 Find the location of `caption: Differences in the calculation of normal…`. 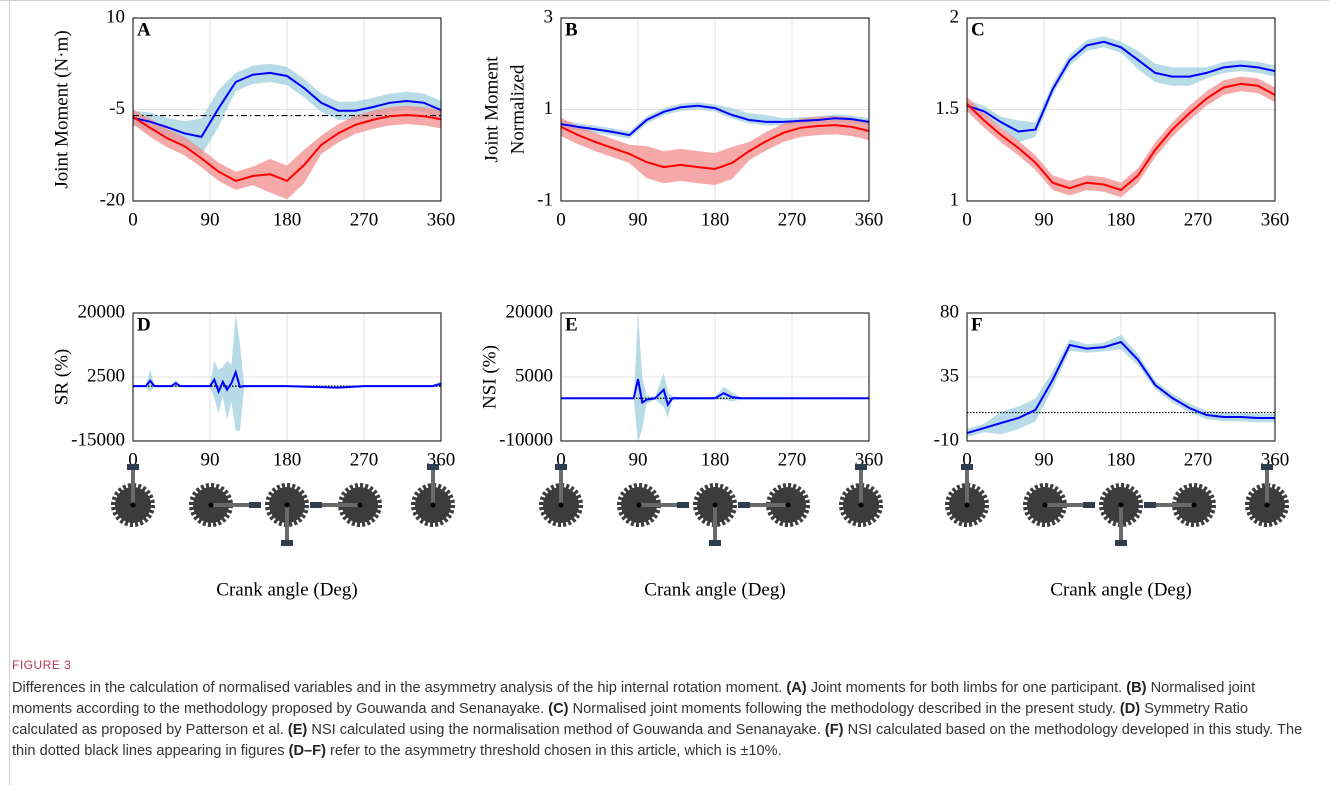

caption: Differences in the calculation of normal… is located at coordinates (664, 720).